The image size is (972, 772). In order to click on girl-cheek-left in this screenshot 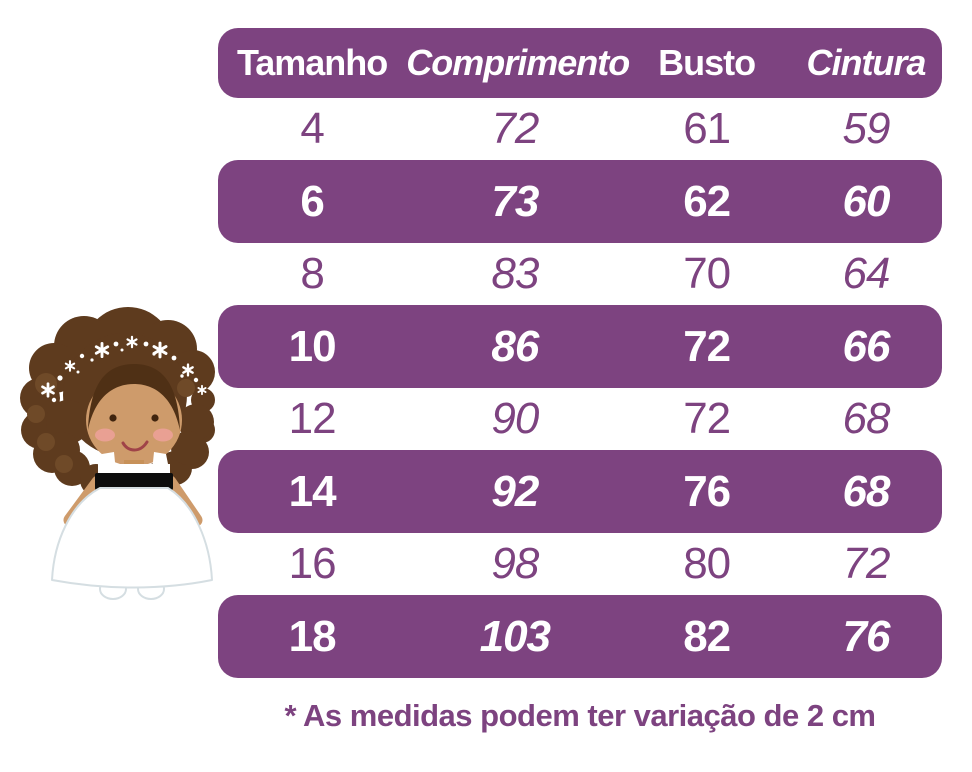, I will do `click(105, 435)`.